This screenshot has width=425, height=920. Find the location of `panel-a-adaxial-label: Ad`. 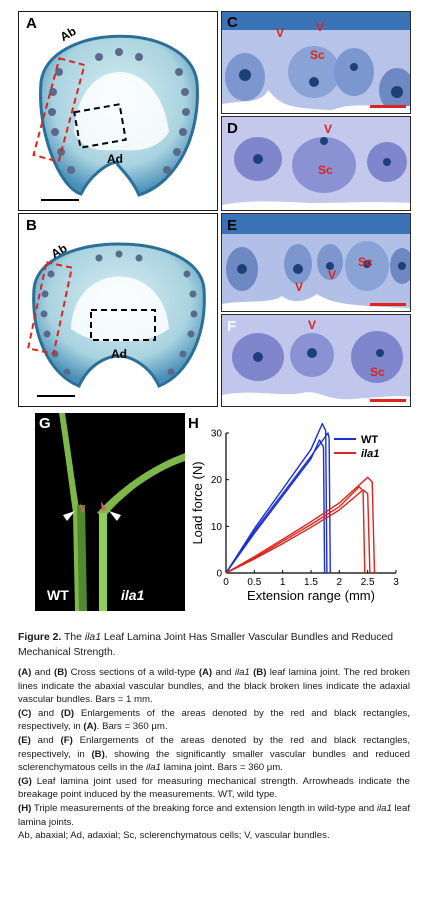

panel-a-adaxial-label: Ad is located at coordinates (115, 159).